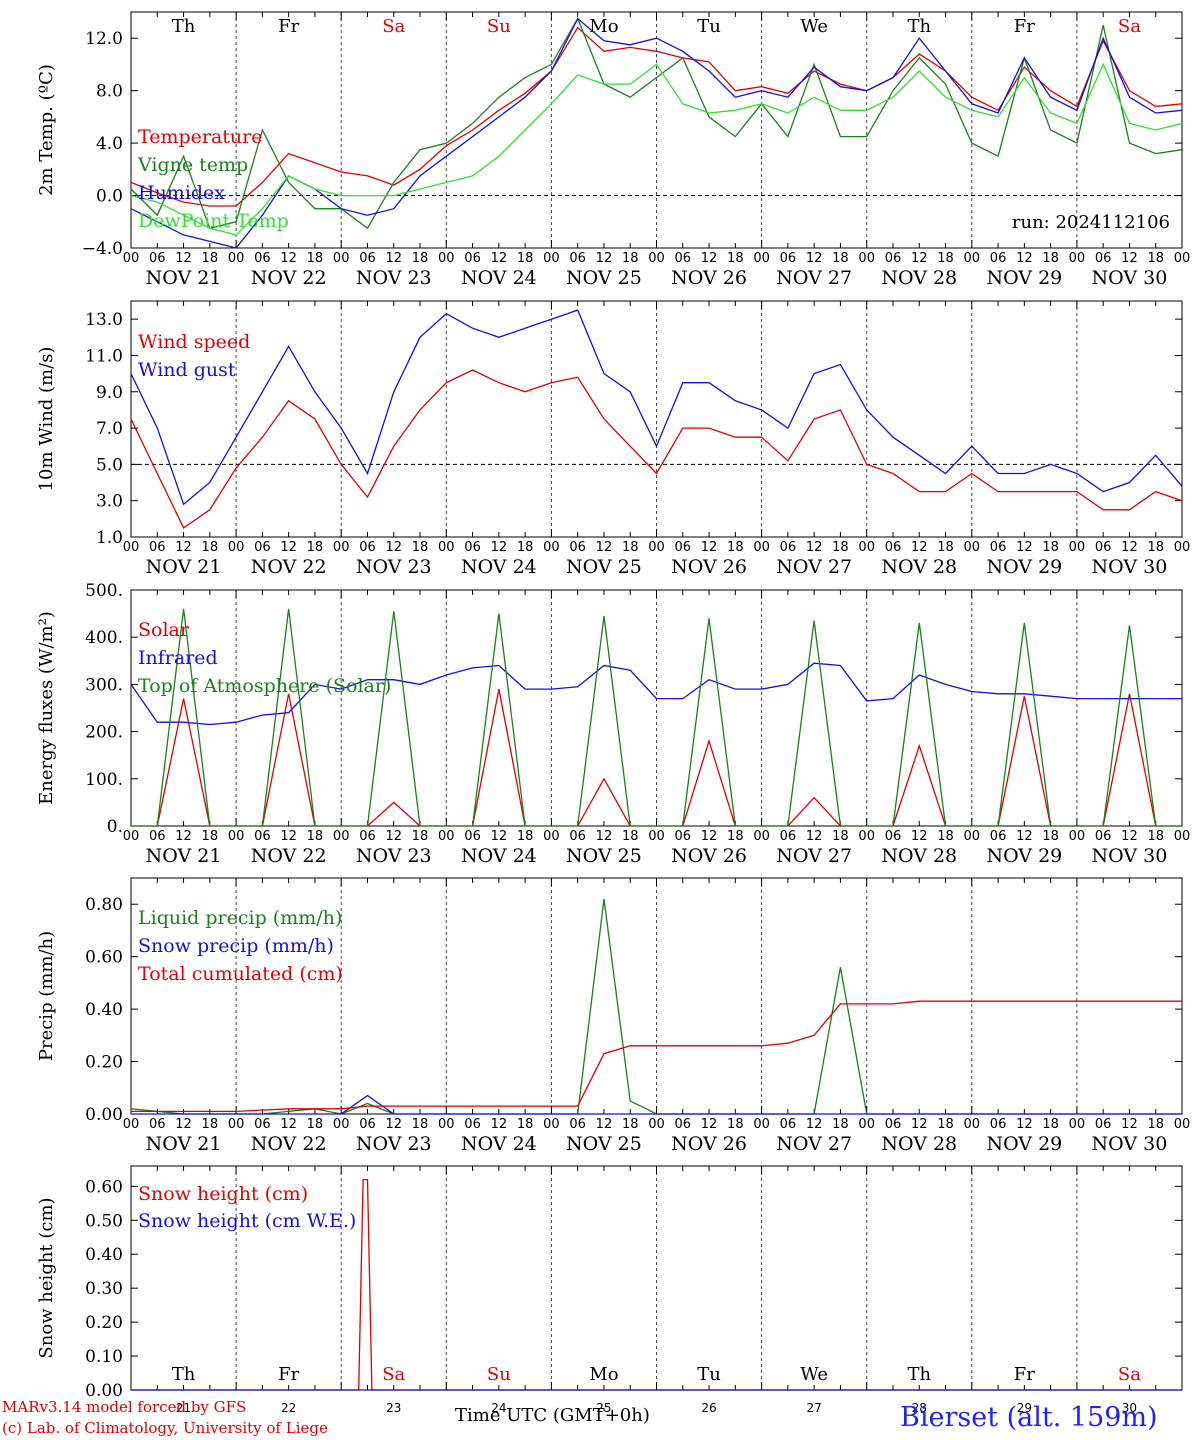  What do you see at coordinates (104, 958) in the screenshot?
I see `y-tick-label: 0.60` at bounding box center [104, 958].